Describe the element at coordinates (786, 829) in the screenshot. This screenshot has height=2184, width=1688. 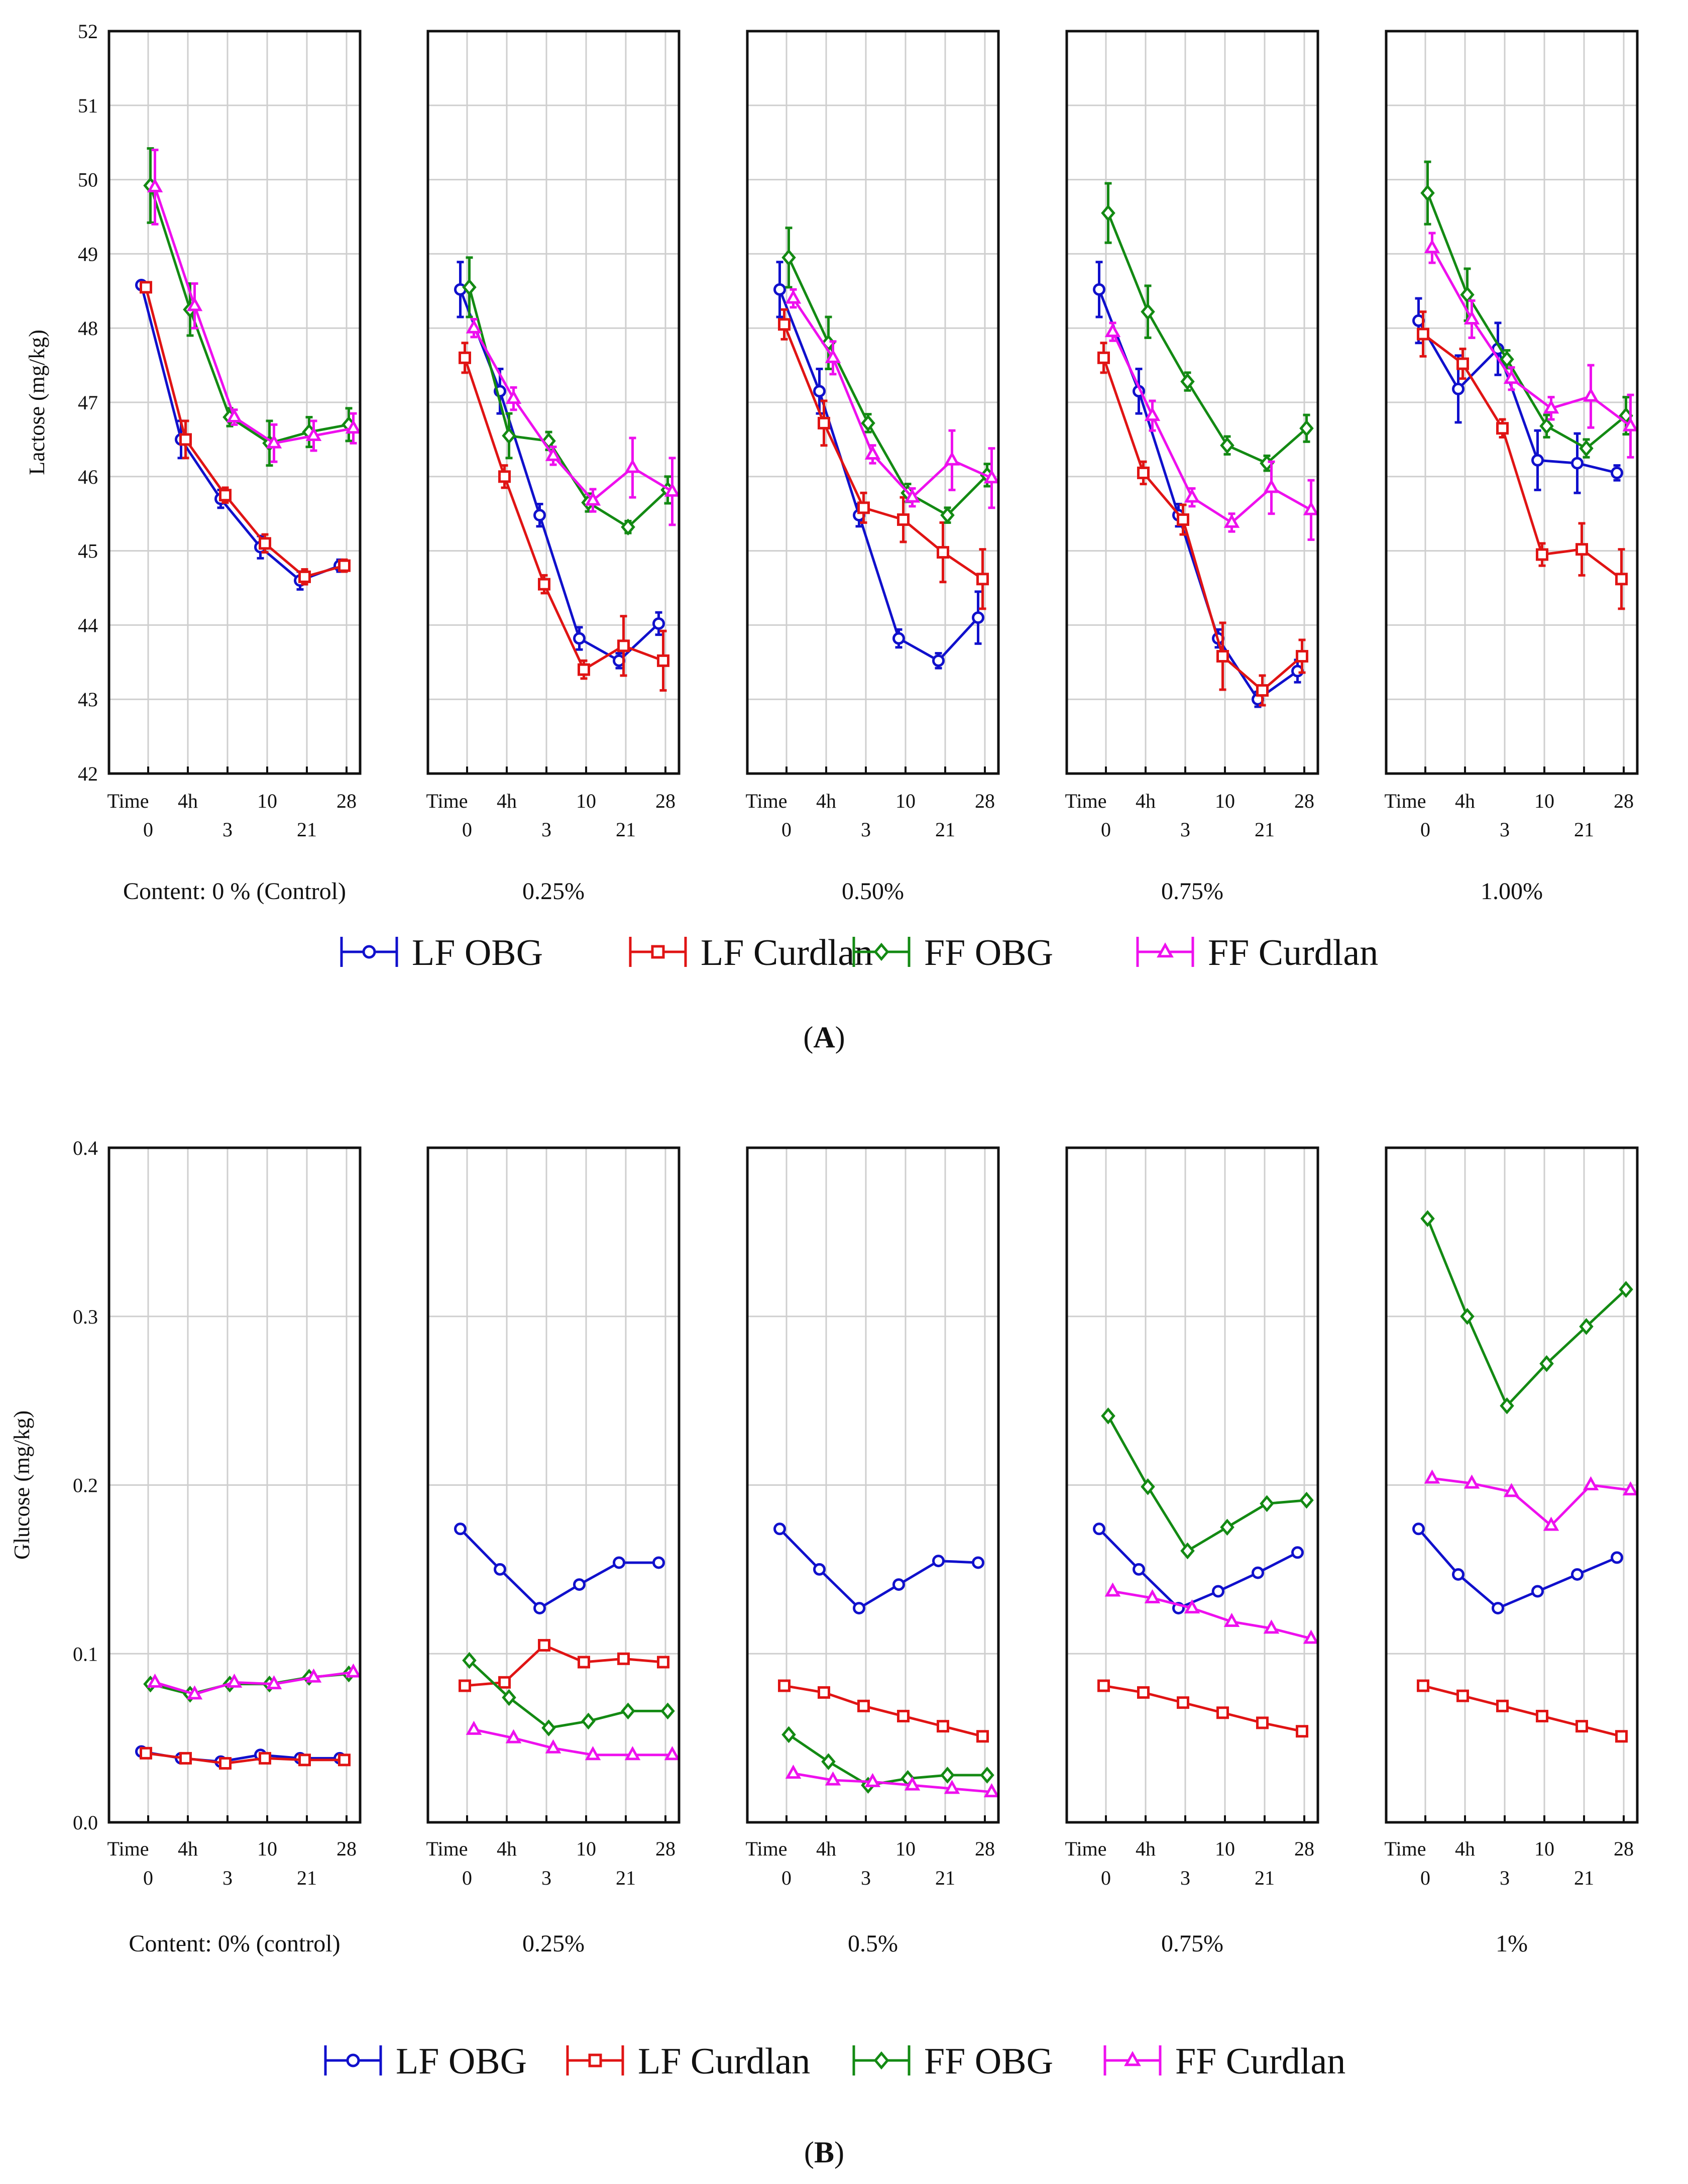
I see `x-tick-label: 0` at that location.